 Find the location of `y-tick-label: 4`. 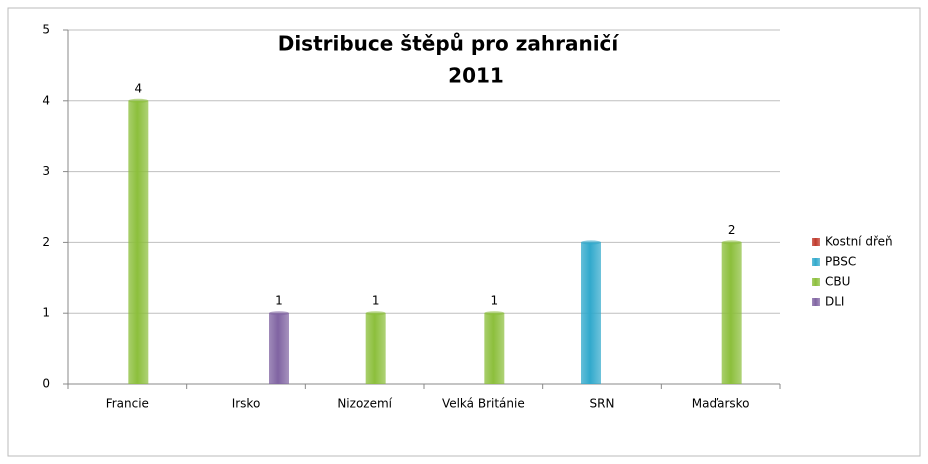

y-tick-label: 4 is located at coordinates (46, 100).